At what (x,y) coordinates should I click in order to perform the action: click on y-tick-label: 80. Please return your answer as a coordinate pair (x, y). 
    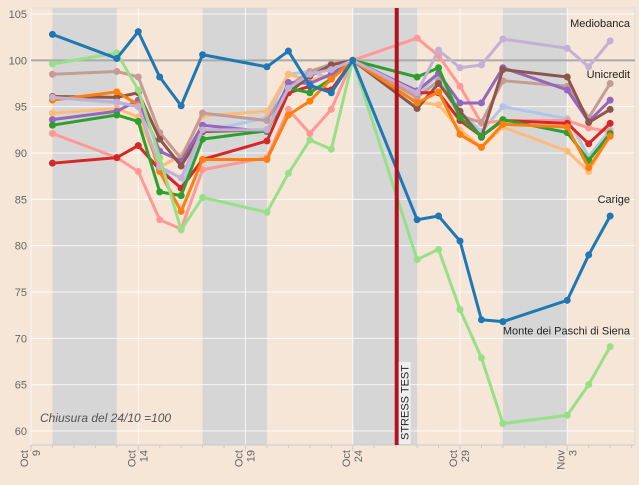
    Looking at the image, I should click on (21, 247).